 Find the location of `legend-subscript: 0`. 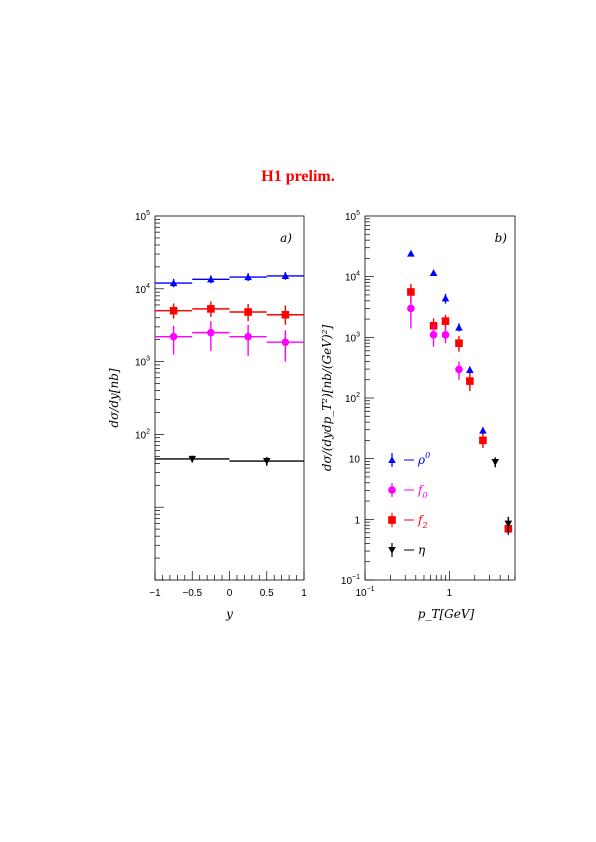

legend-subscript: 0 is located at coordinates (424, 495).